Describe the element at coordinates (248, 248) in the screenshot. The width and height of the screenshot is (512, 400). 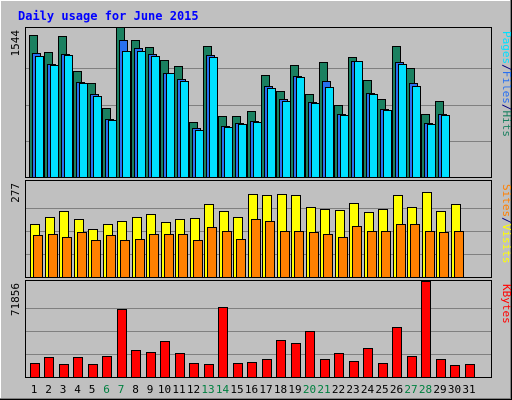
I see `series-sites` at that location.